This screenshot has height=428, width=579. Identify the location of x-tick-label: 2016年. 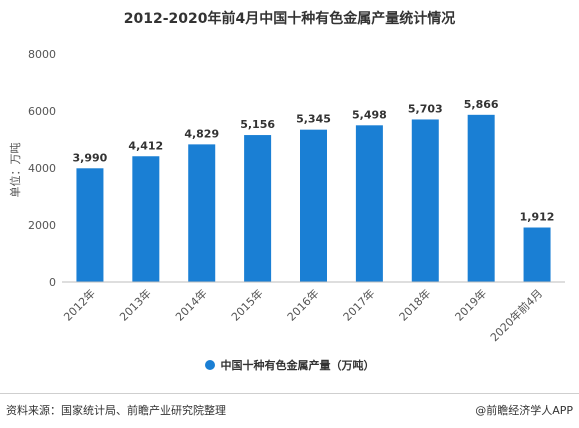
(302, 304).